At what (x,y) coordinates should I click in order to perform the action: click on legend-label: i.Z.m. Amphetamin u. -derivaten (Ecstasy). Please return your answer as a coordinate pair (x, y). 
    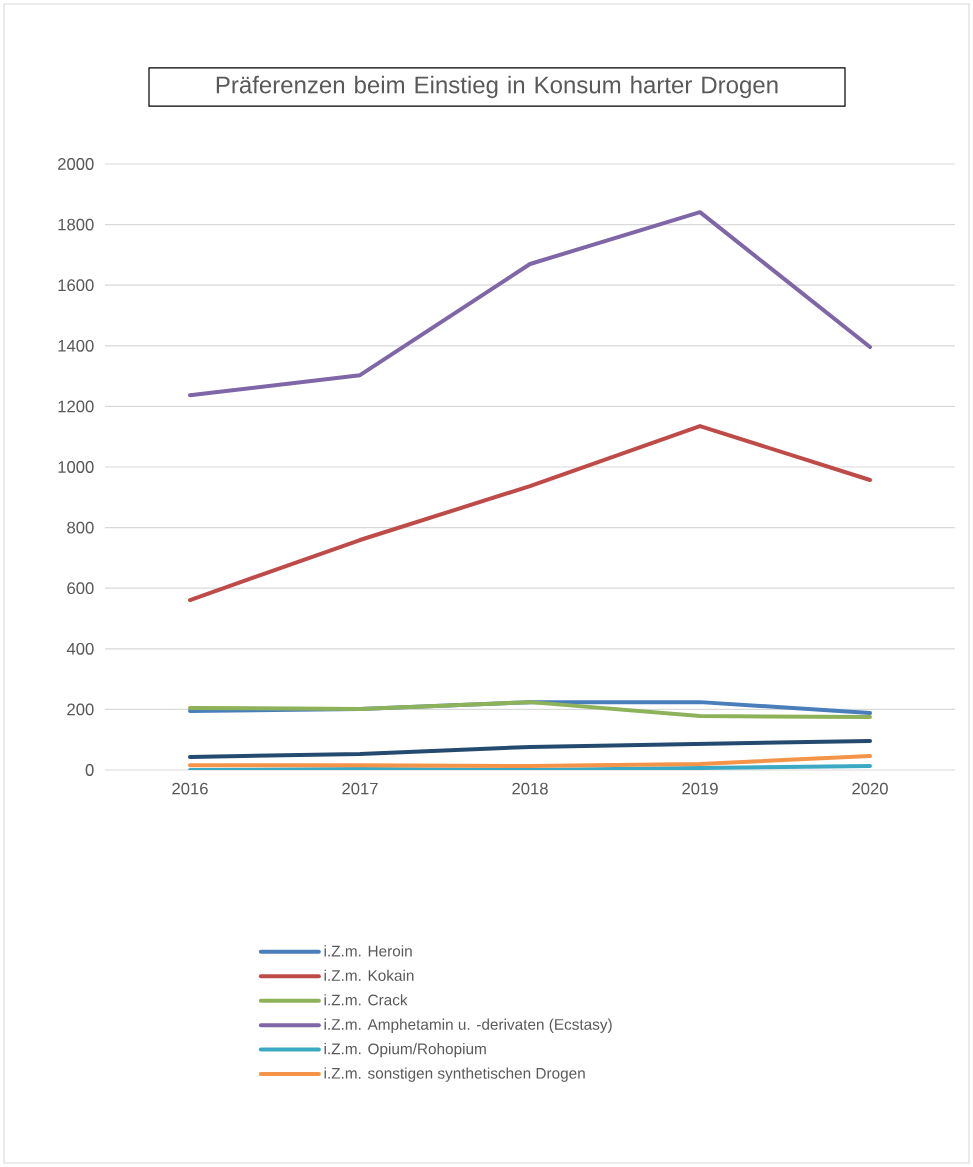
    Looking at the image, I should click on (468, 1025).